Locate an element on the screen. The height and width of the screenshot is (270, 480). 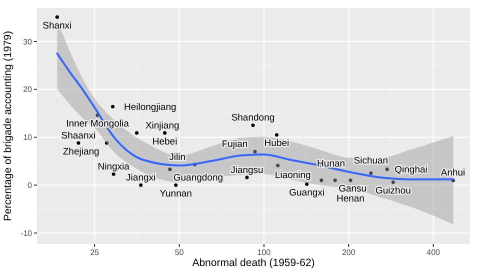
data-label: Gansu is located at coordinates (352, 189).